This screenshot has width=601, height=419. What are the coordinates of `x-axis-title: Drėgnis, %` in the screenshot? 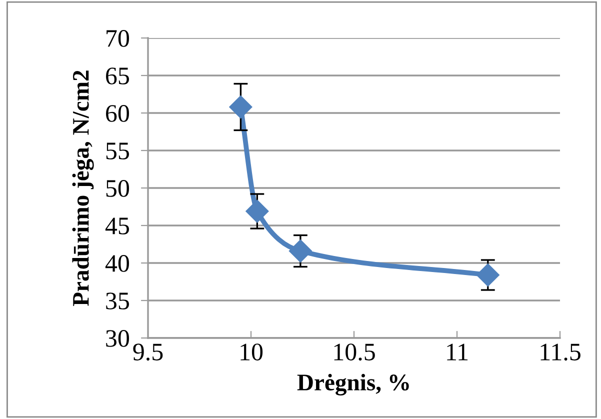 It's located at (353, 385).